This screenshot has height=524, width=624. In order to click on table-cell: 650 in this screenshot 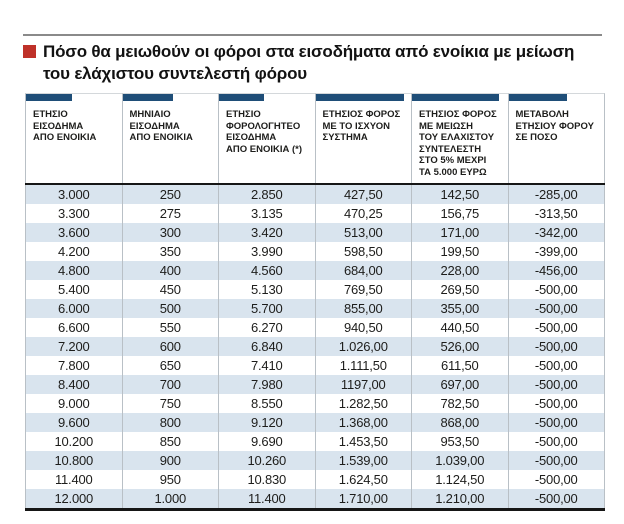, I will do `click(170, 365)`.